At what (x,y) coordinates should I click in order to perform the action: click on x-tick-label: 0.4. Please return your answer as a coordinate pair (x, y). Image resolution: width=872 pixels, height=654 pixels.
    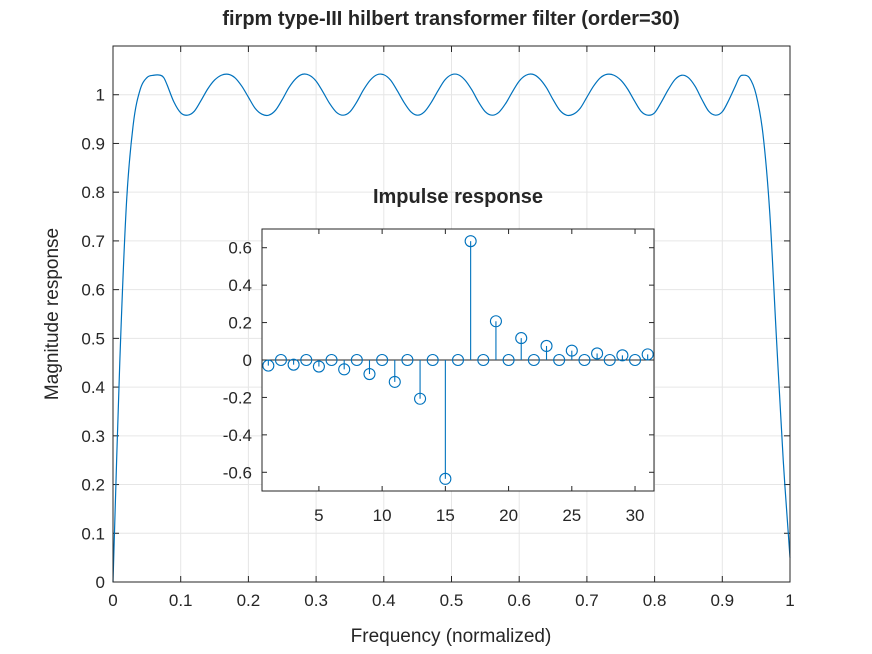
    Looking at the image, I should click on (384, 600).